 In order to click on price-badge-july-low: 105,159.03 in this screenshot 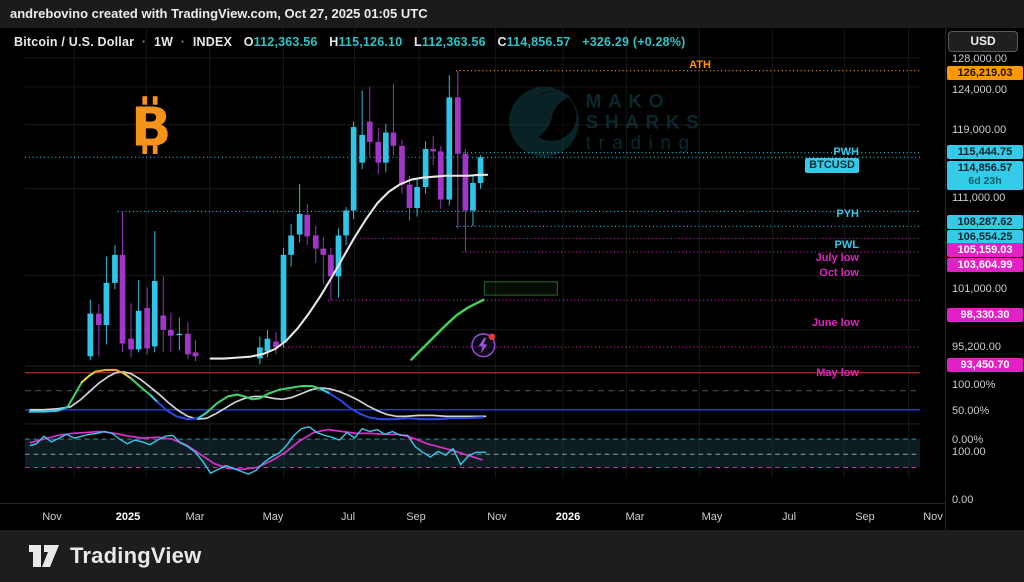, I will do `click(985, 250)`.